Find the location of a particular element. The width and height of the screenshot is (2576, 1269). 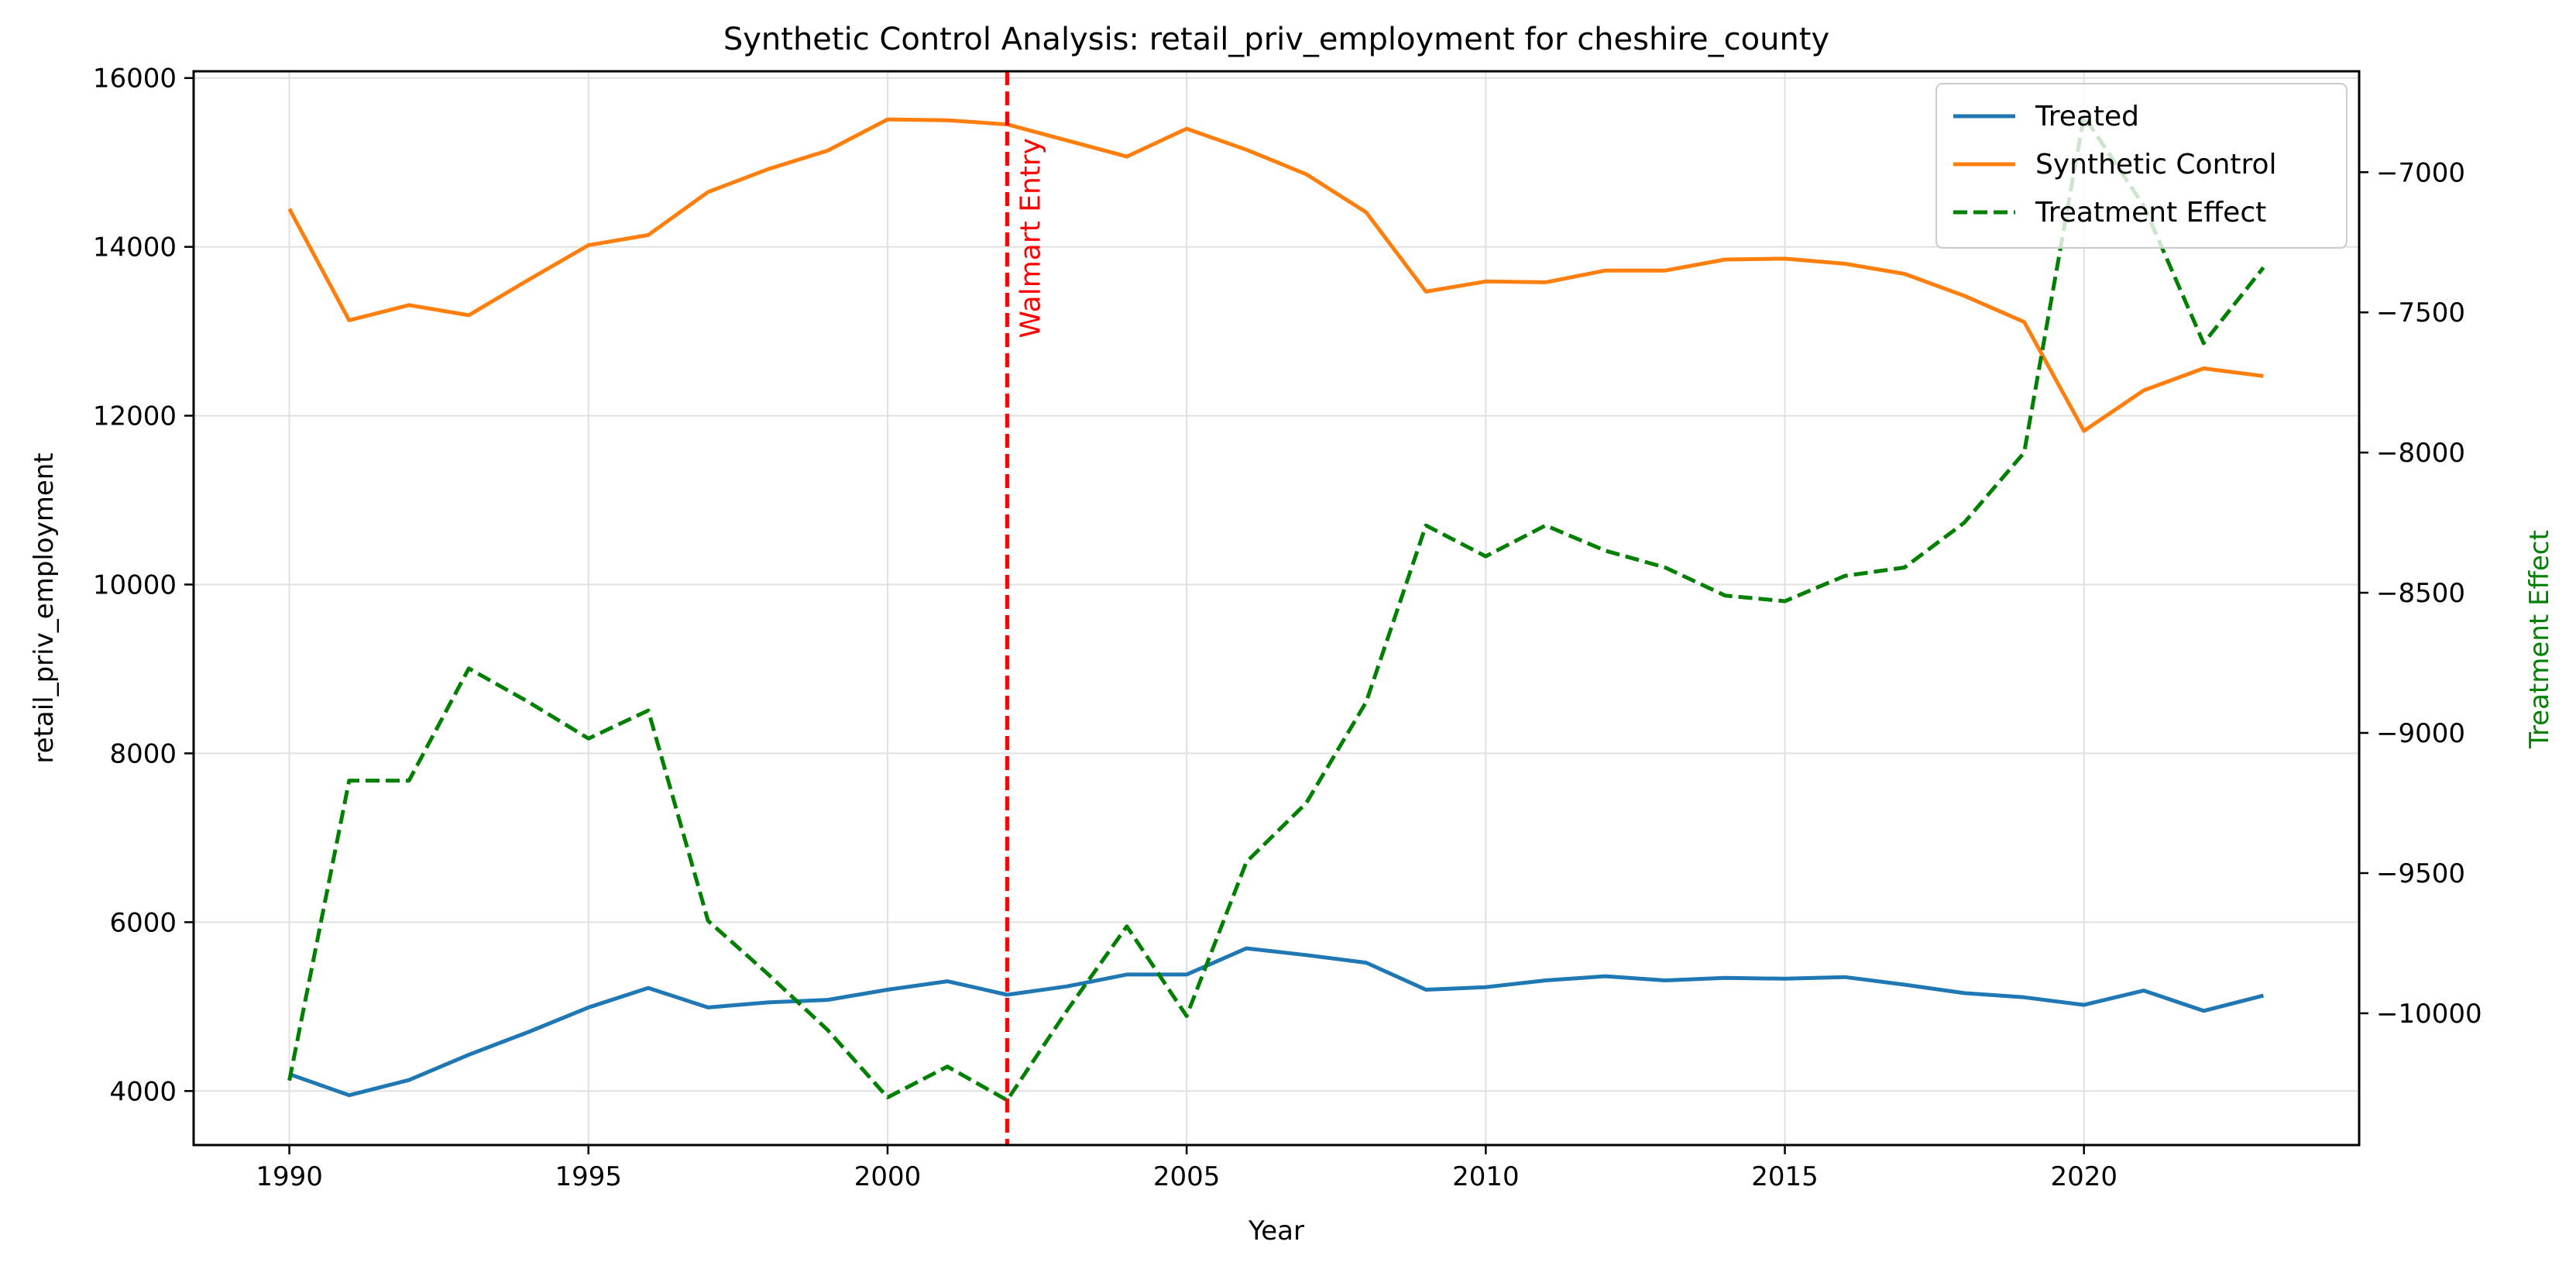

y-tick-label: 4000 is located at coordinates (143, 1091).